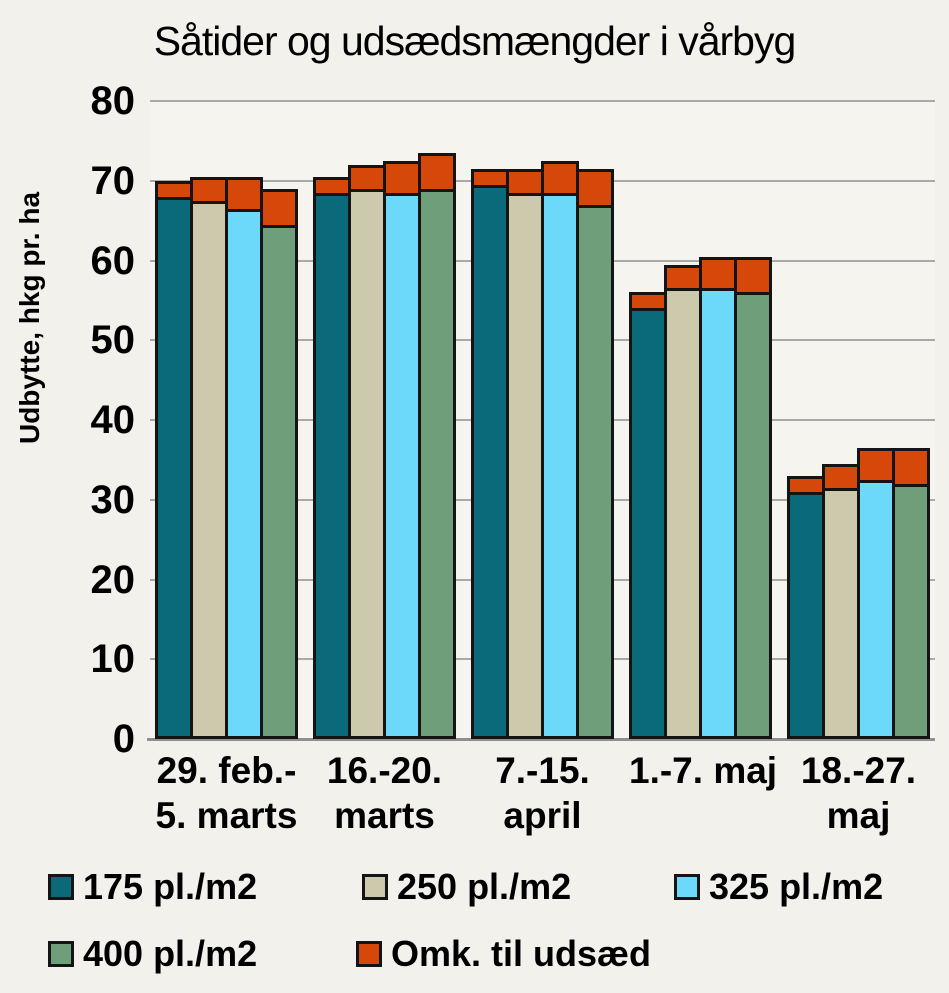 Image resolution: width=949 pixels, height=993 pixels. Describe the element at coordinates (113, 340) in the screenshot. I see `y-tick-label: 50` at that location.